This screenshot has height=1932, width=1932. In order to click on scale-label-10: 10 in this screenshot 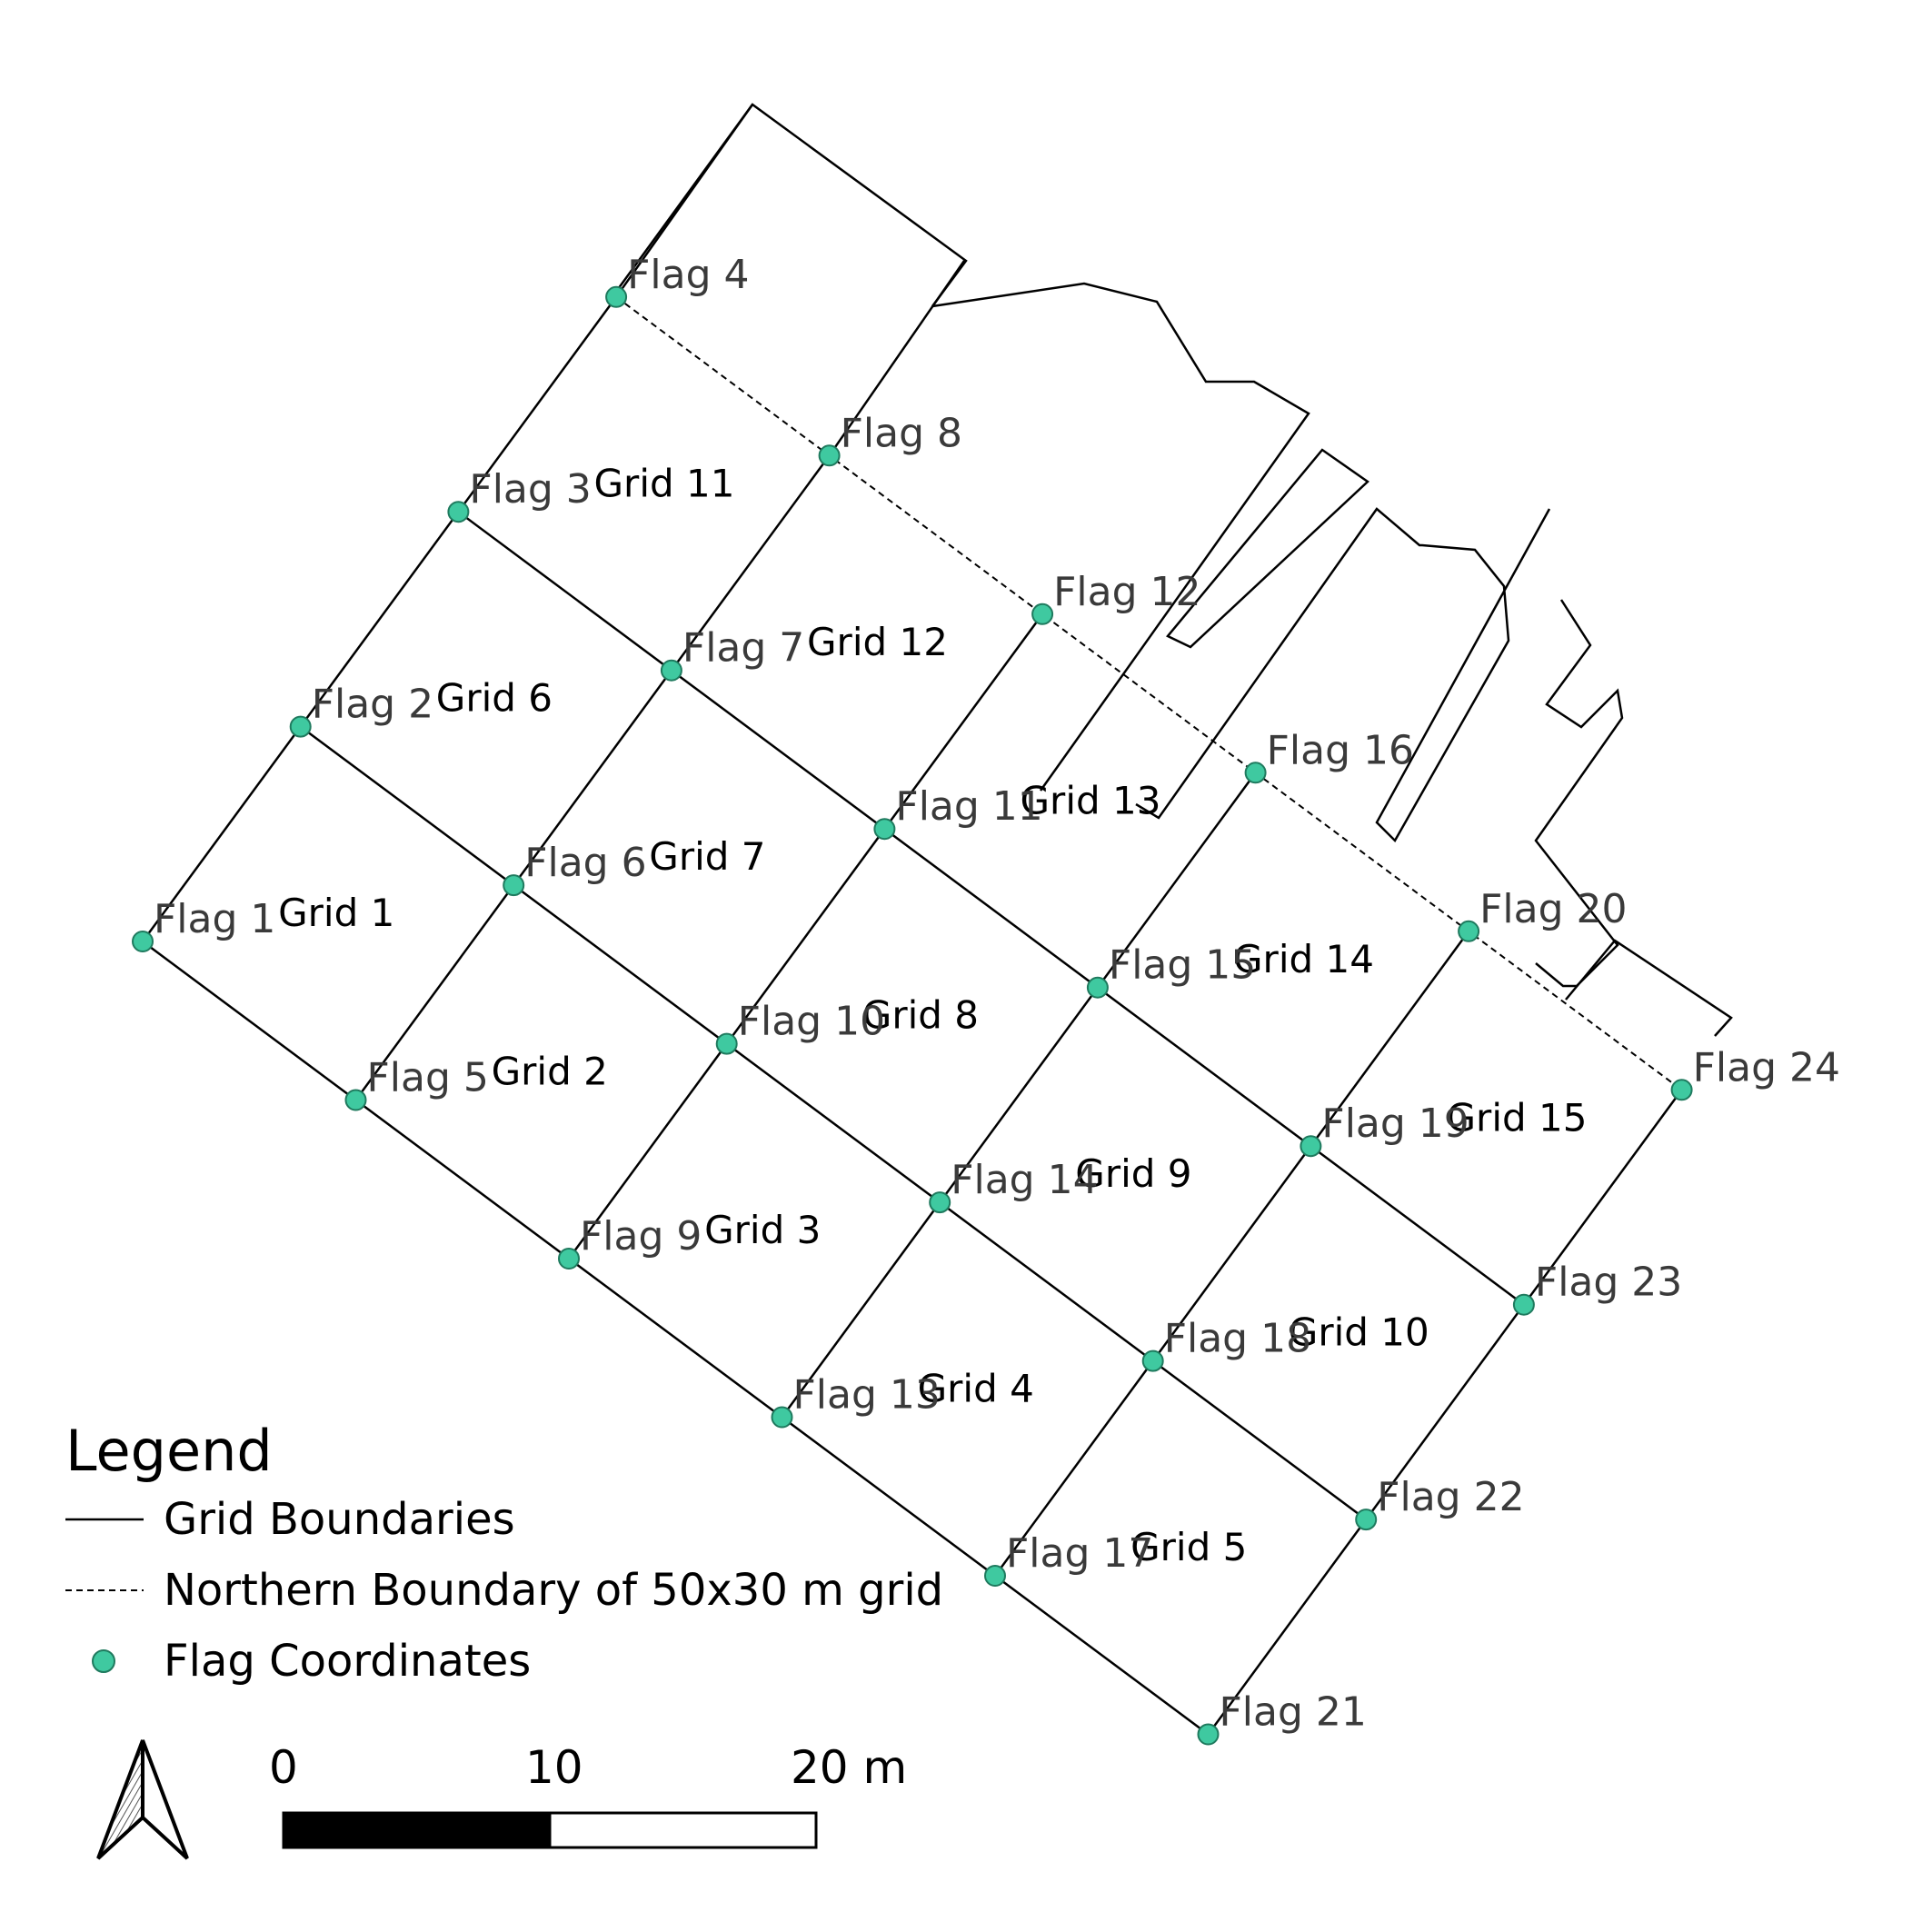, I will do `click(554, 1768)`.